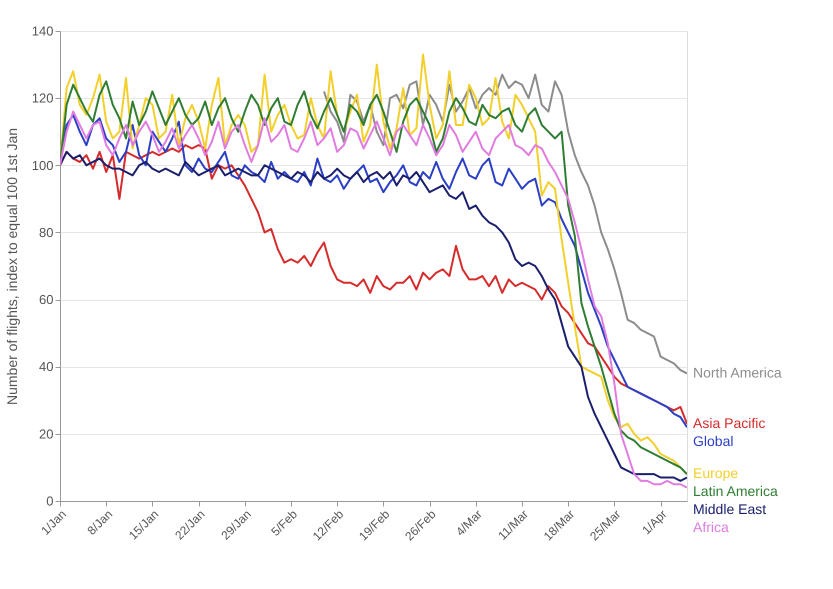 The height and width of the screenshot is (589, 833). I want to click on series-label: North America, so click(737, 372).